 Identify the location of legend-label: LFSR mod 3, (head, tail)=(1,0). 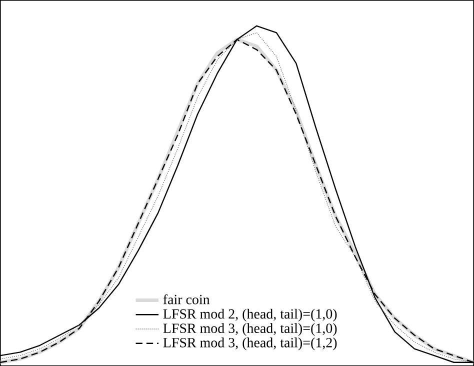
(250, 329).